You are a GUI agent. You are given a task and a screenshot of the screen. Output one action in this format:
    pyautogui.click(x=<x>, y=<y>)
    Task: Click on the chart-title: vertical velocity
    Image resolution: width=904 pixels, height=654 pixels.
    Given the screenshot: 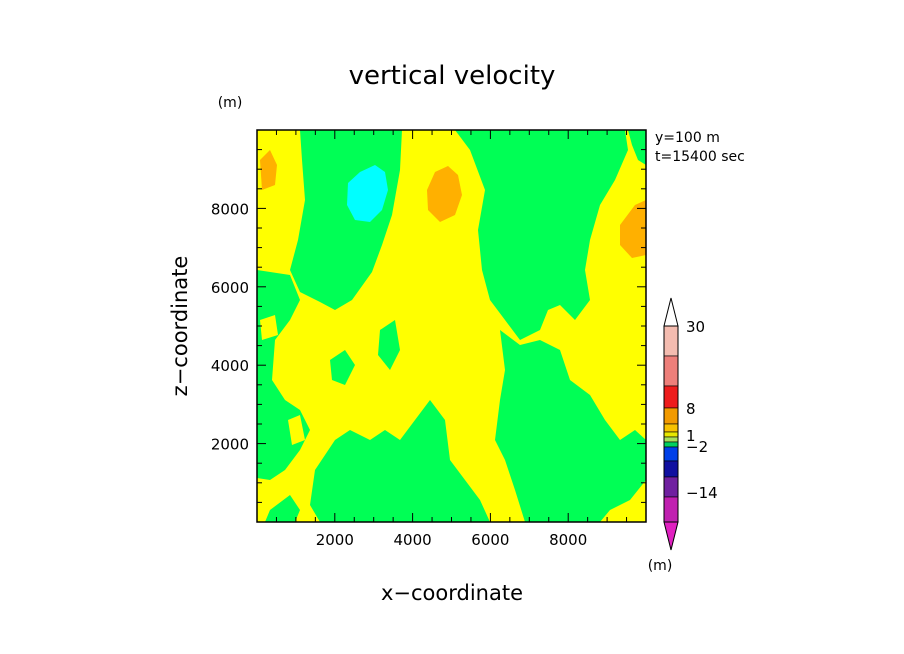 What is the action you would take?
    pyautogui.click(x=452, y=76)
    